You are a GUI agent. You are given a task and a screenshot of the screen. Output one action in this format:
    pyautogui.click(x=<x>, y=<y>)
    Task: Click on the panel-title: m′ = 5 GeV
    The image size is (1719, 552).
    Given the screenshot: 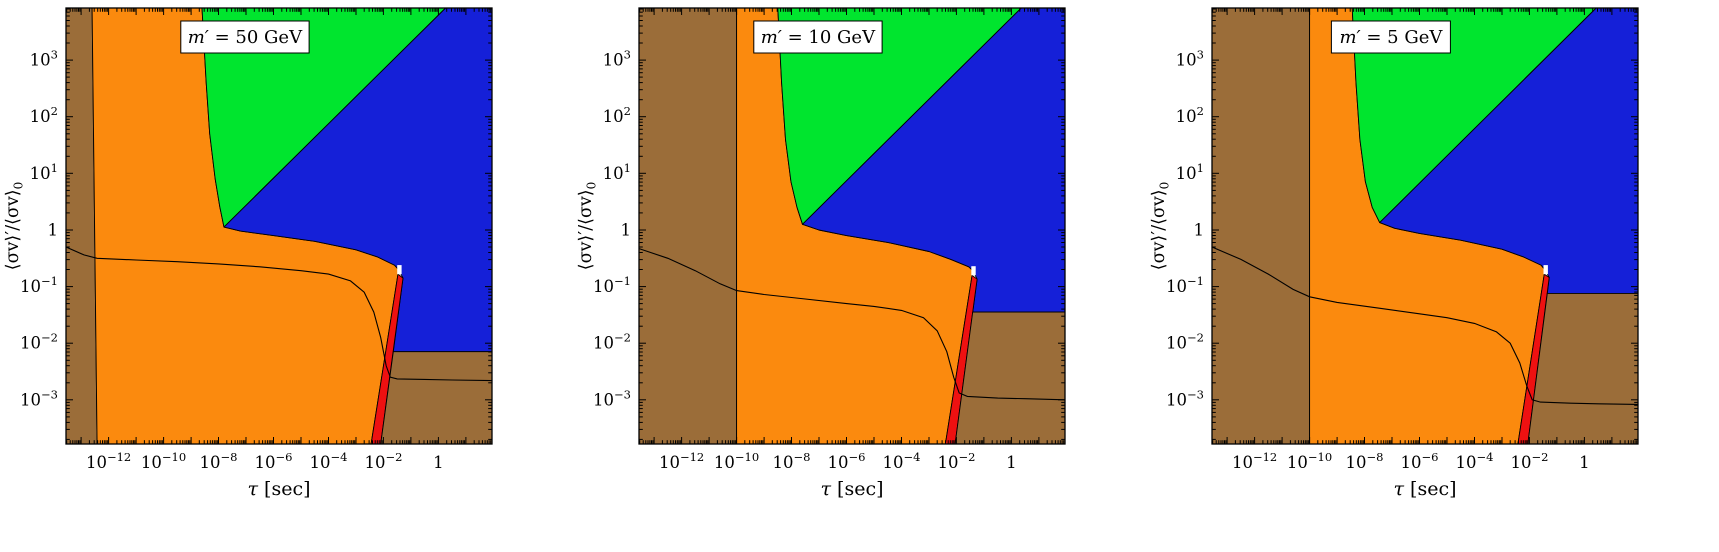 What is the action you would take?
    pyautogui.click(x=1391, y=37)
    